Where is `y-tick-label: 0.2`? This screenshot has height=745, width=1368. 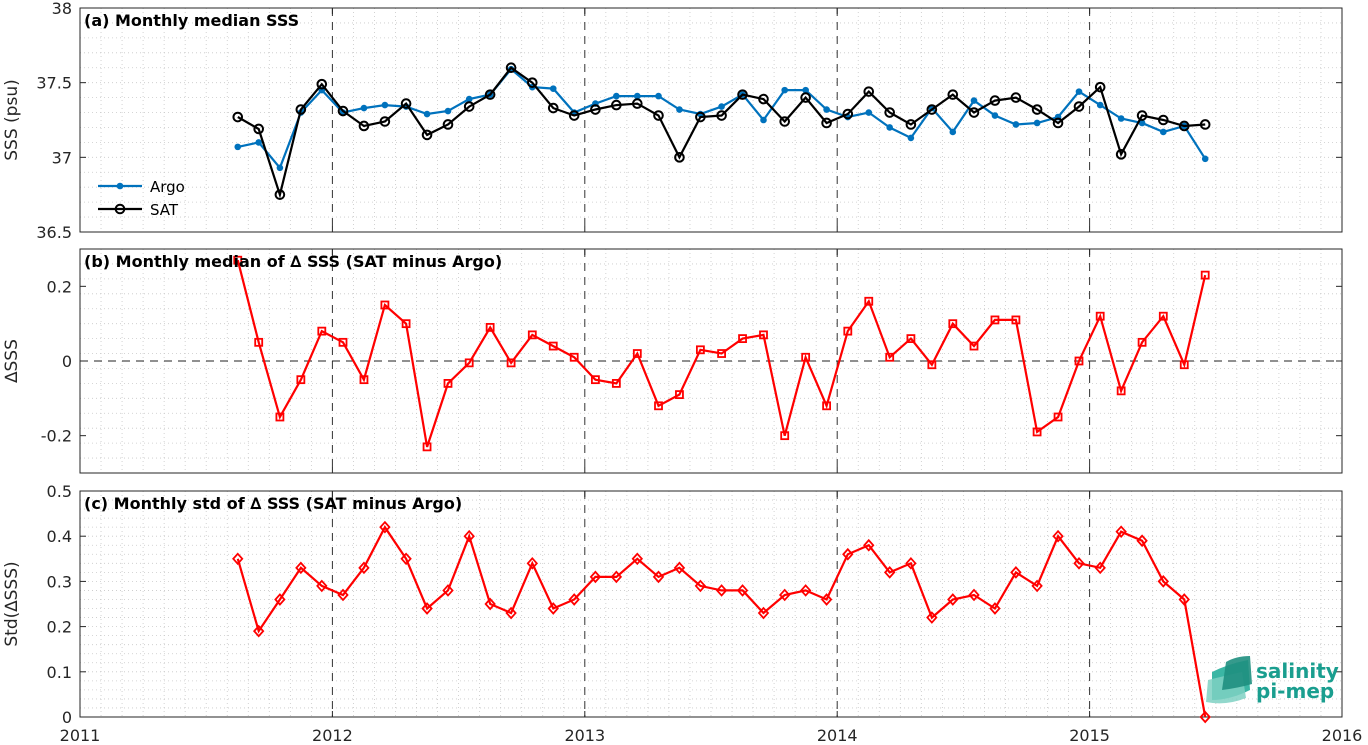
y-tick-label: 0.2 is located at coordinates (59, 286).